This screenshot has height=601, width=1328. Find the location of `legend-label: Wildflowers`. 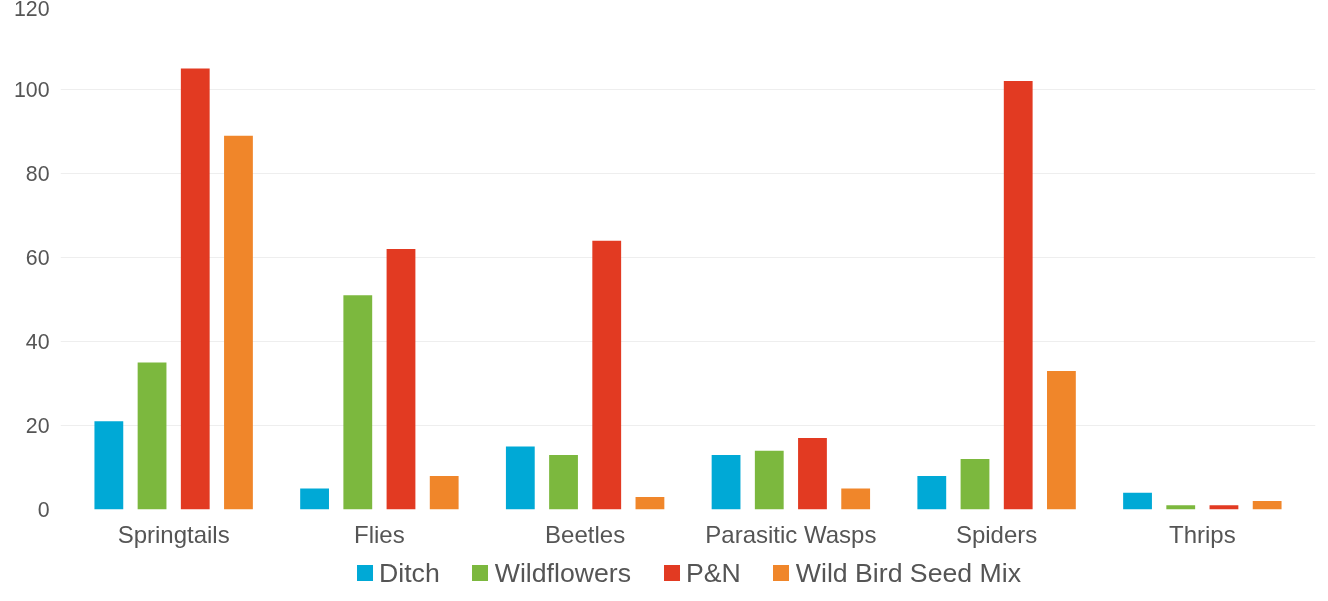

legend-label: Wildflowers is located at coordinates (563, 572).